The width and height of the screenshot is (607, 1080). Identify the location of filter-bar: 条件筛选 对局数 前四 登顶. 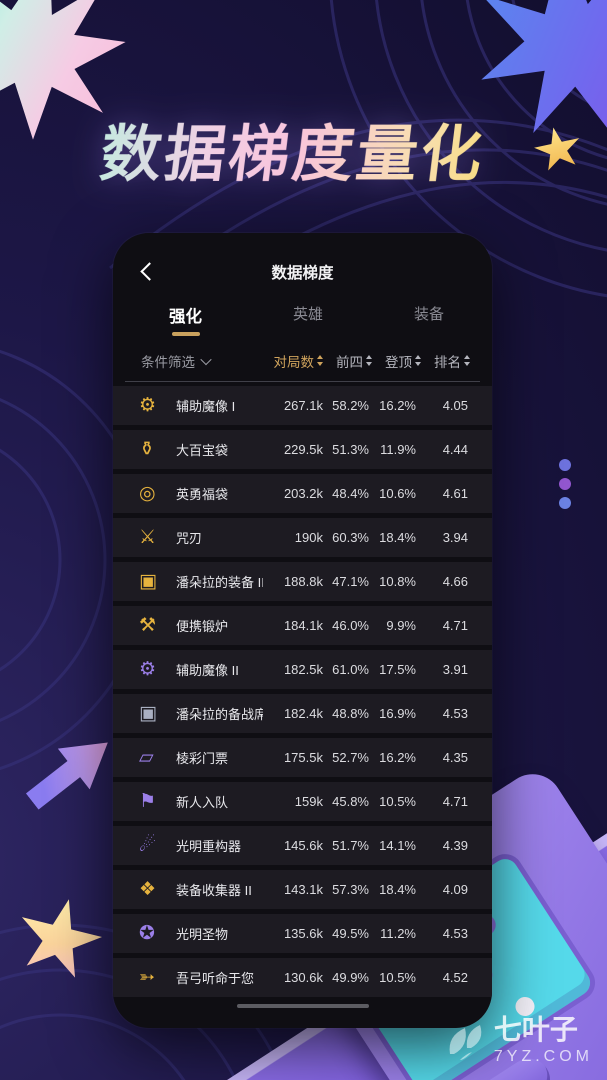
(302, 361).